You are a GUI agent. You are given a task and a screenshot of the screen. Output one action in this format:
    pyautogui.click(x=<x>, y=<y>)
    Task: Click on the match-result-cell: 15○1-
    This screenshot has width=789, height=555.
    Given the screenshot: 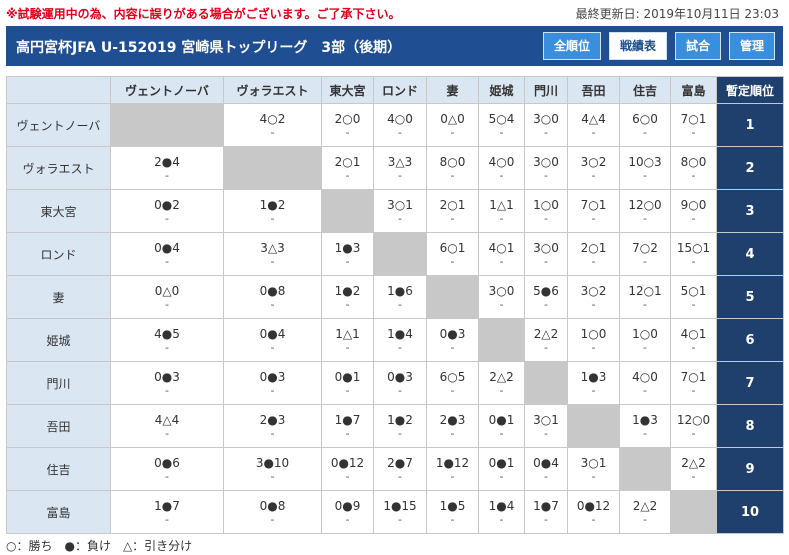 What is the action you would take?
    pyautogui.click(x=693, y=254)
    